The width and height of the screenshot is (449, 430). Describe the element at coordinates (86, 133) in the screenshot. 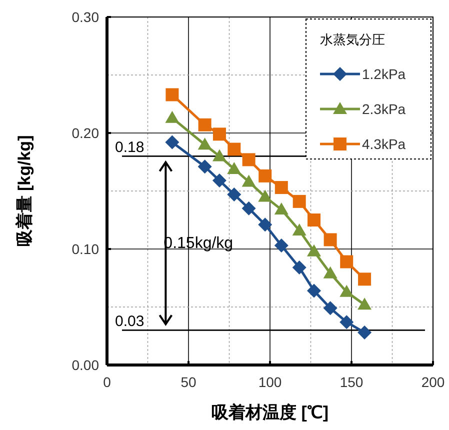

I see `y-tick-label: 0.20` at that location.